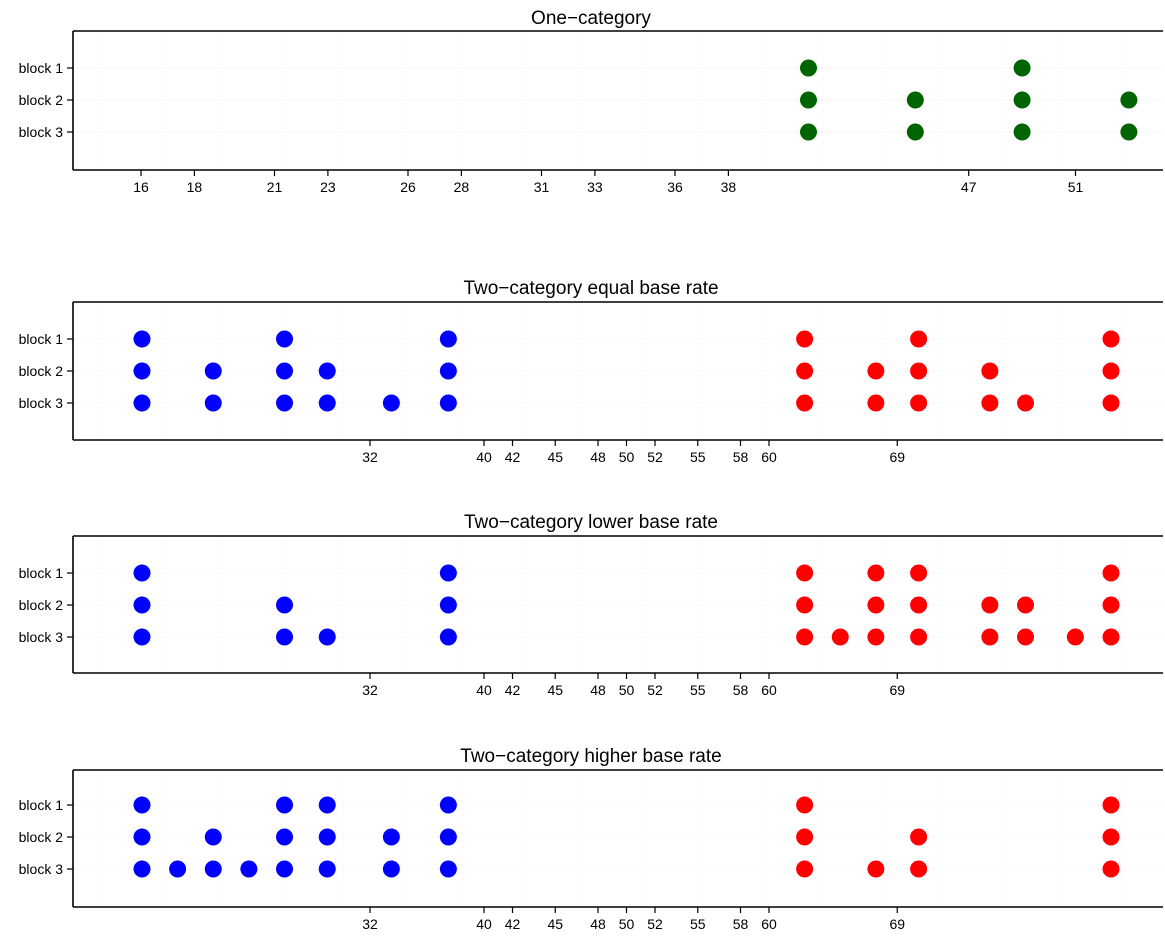 The height and width of the screenshot is (936, 1165). I want to click on chart-title: Two−category equal base rate, so click(590, 288).